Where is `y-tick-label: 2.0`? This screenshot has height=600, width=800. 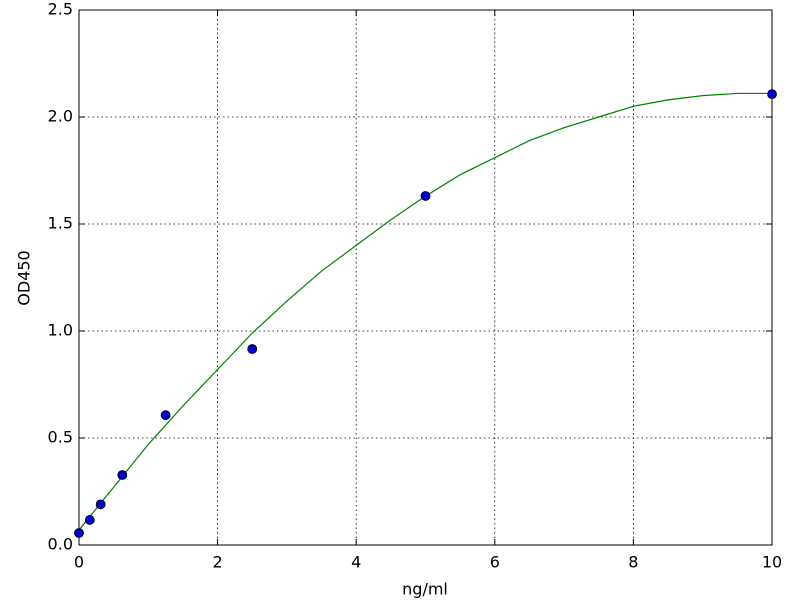 y-tick-label: 2.0 is located at coordinates (60, 116).